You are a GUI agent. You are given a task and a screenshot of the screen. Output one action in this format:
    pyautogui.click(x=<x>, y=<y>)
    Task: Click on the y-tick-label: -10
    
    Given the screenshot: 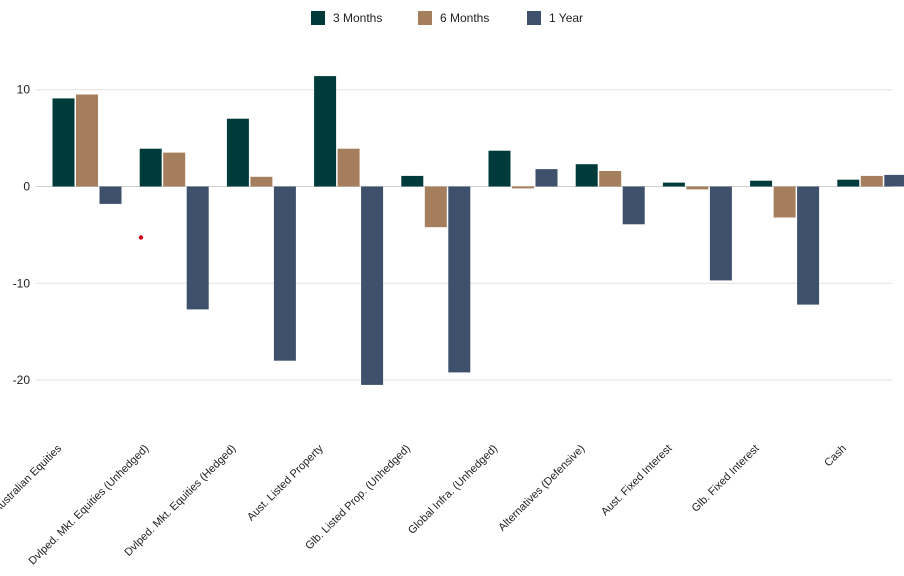 What is the action you would take?
    pyautogui.click(x=22, y=283)
    